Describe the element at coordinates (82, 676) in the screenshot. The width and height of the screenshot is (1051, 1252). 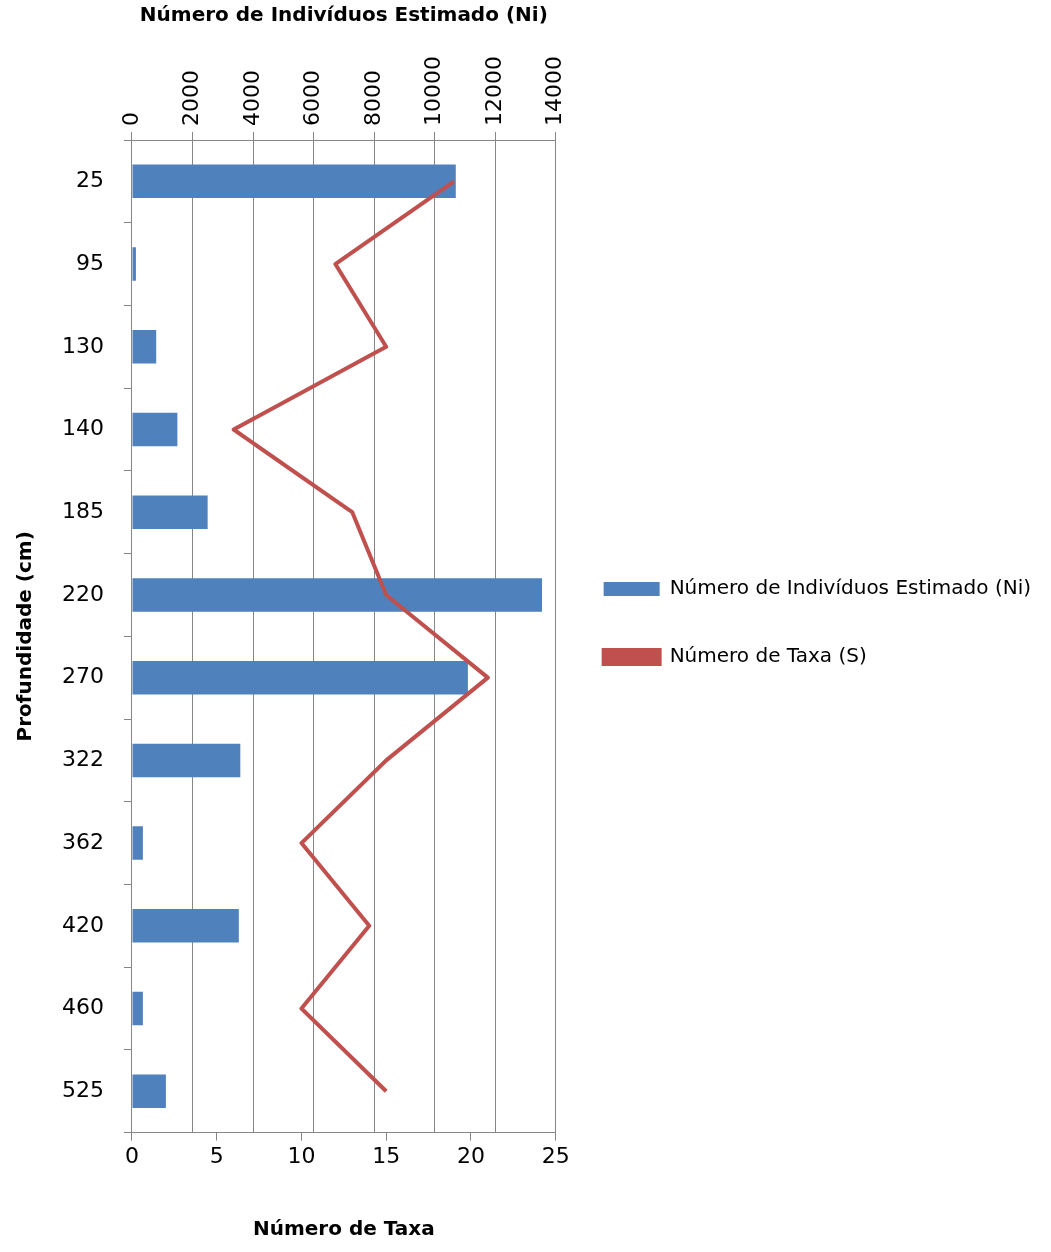
I see `y-tick-label: 270` at that location.